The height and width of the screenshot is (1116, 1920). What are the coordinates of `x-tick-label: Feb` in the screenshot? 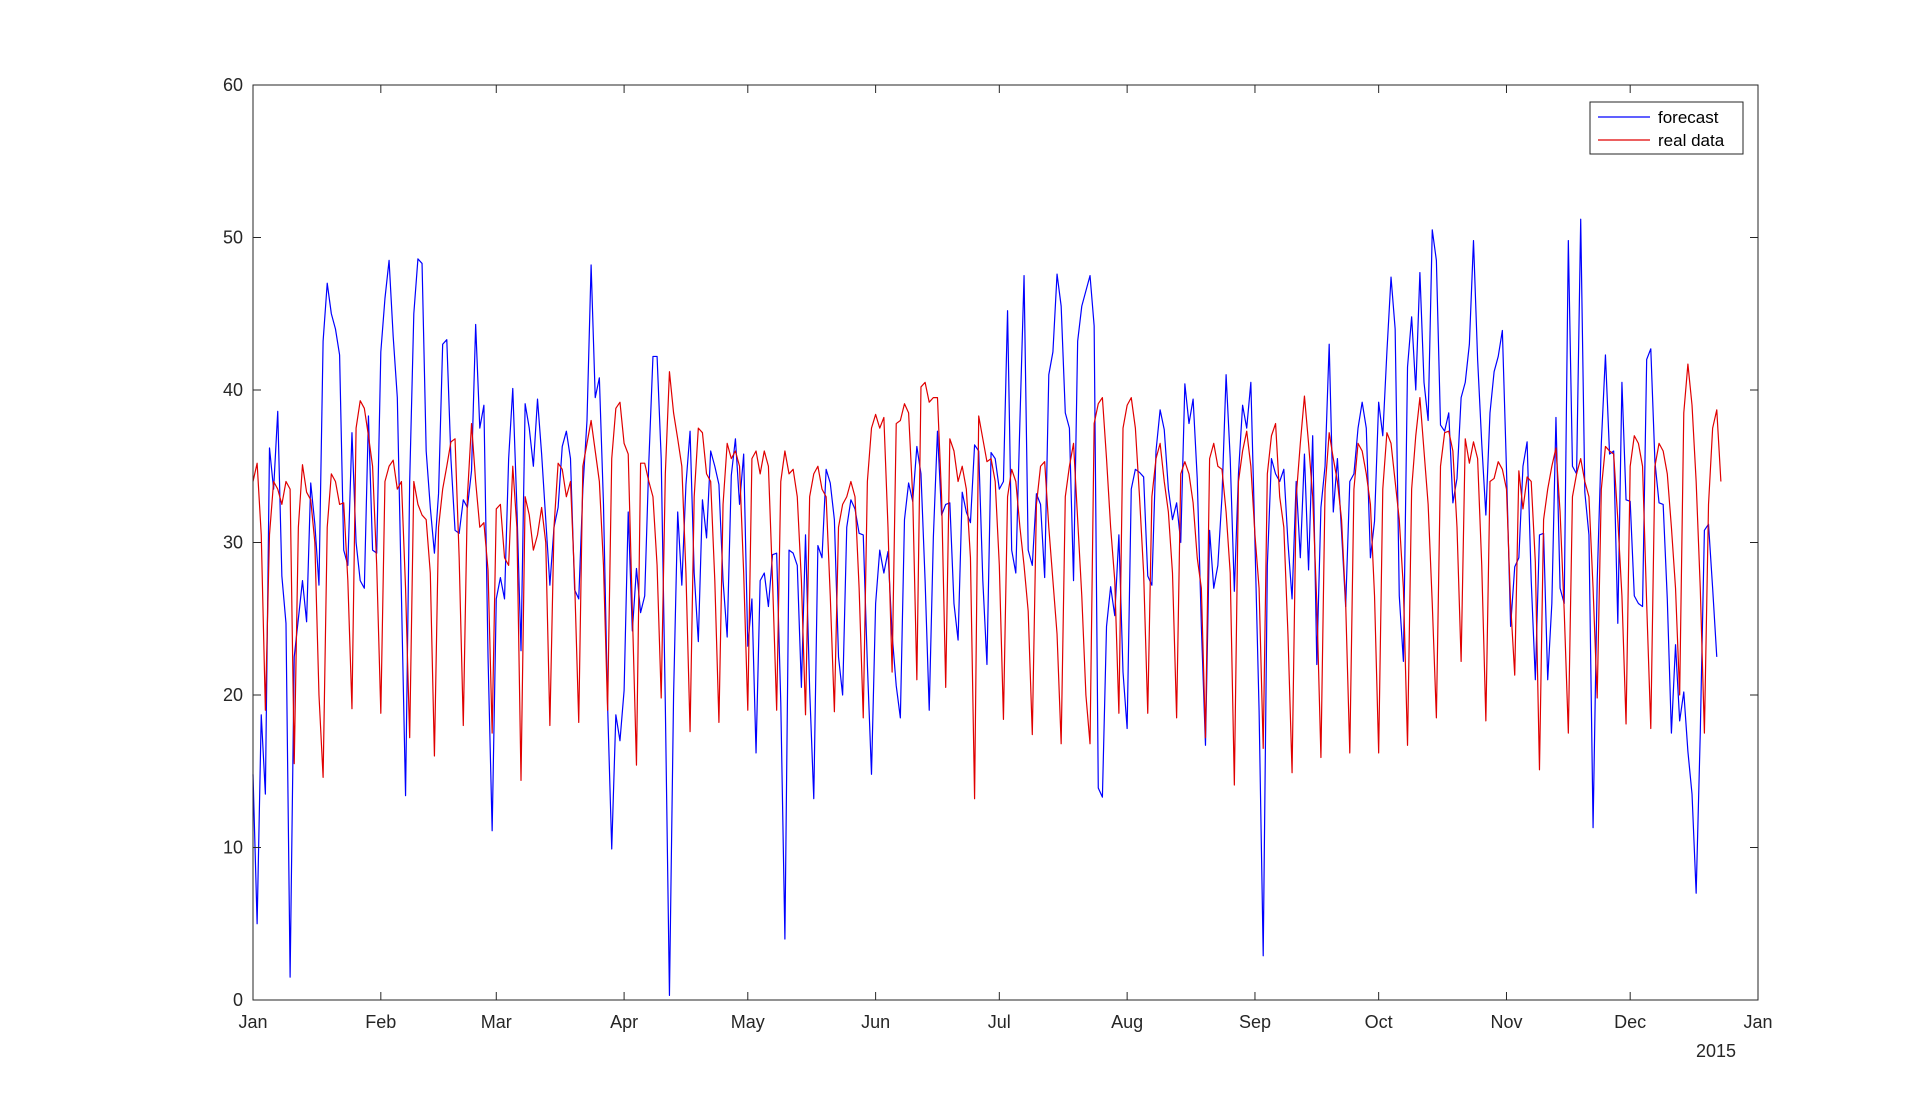 It's located at (380, 1022).